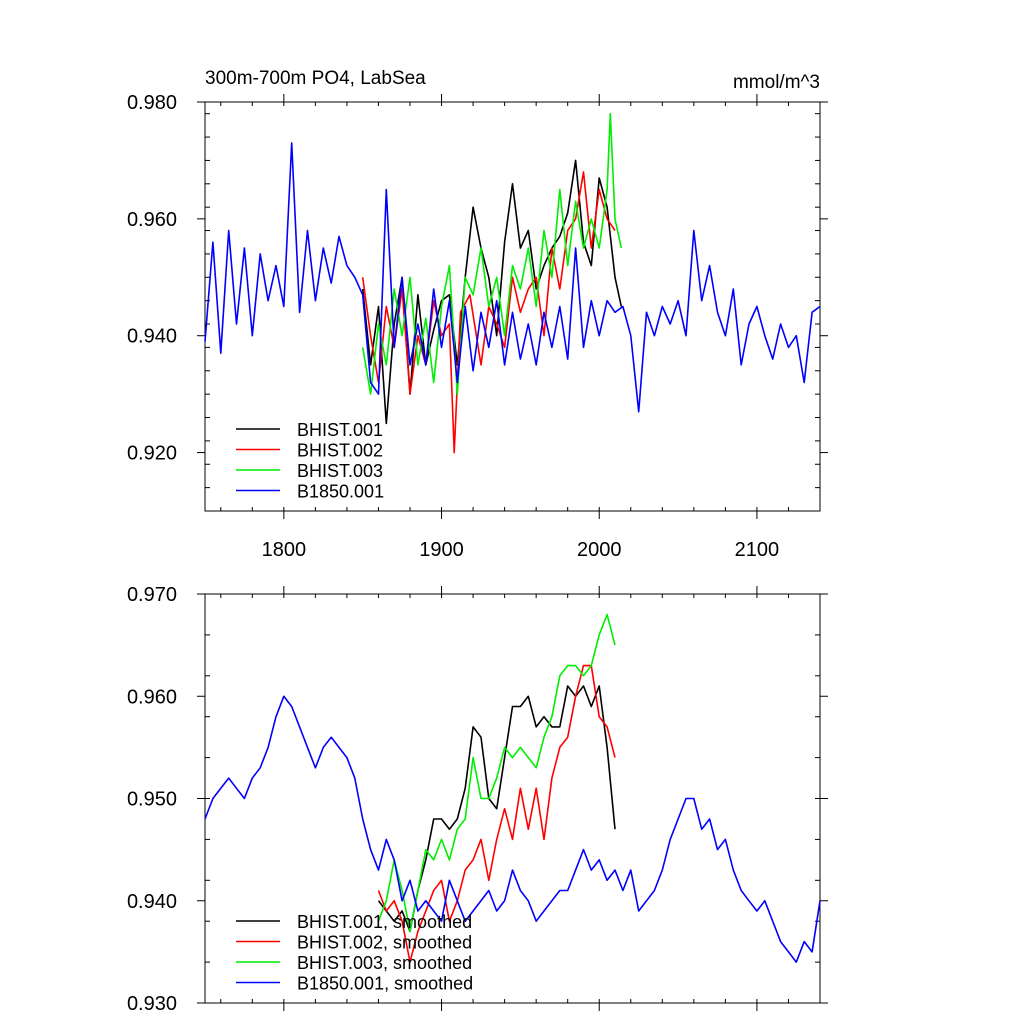 The image size is (1024, 1024). Describe the element at coordinates (340, 471) in the screenshot. I see `panel-1-legend-label: BHIST.003` at that location.